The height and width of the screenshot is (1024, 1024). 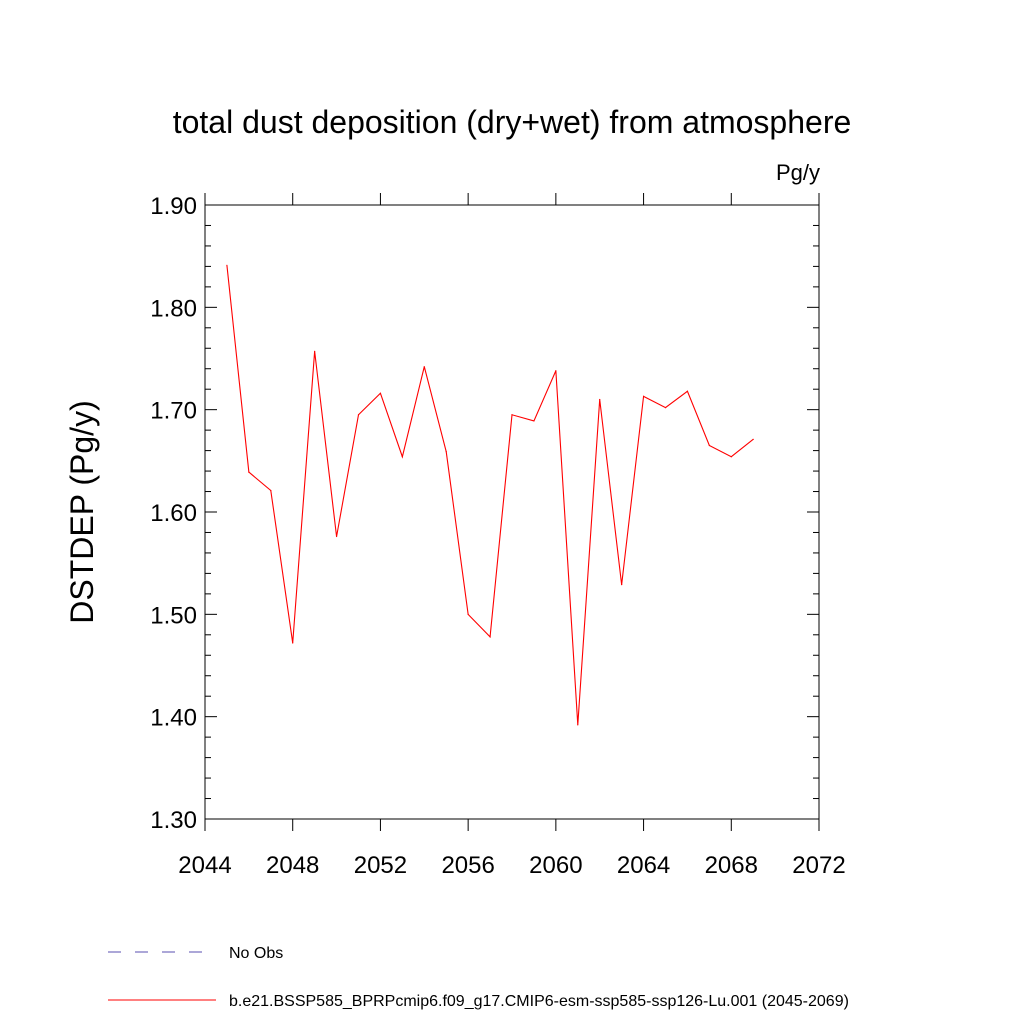 I want to click on x-tick-label: 2064, so click(x=643, y=865).